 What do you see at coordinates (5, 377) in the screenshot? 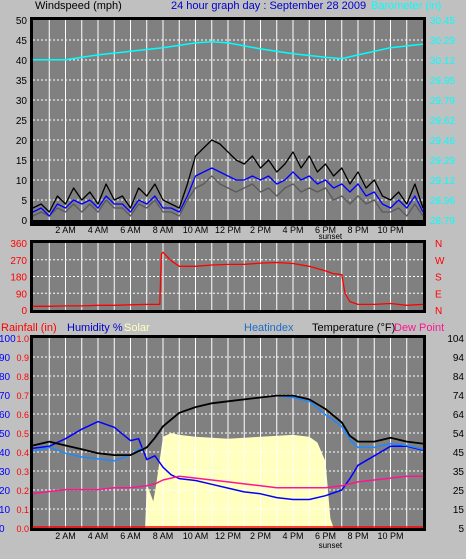
I see `humidity-y-tick-label: 80` at bounding box center [5, 377].